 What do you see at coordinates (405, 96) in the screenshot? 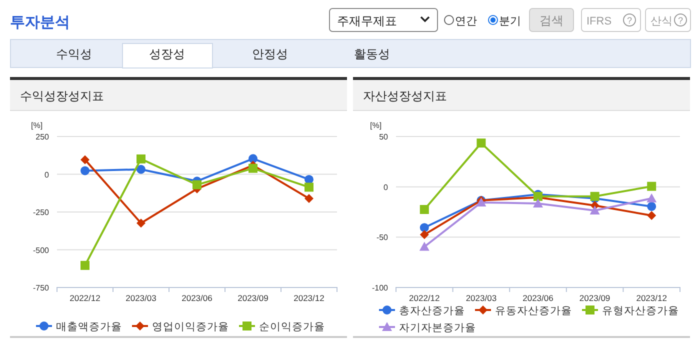
I see `chart-title: 자산성장성지표` at bounding box center [405, 96].